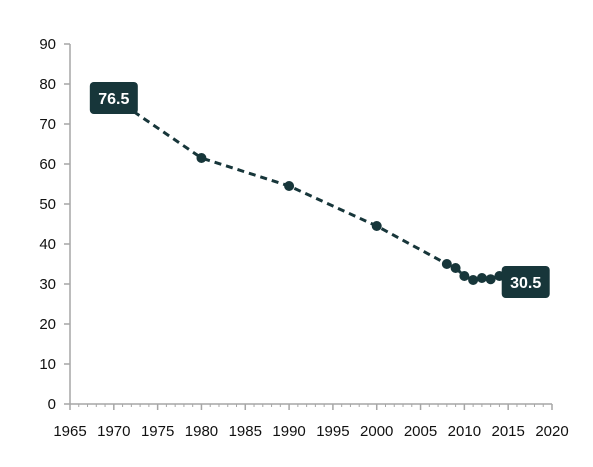 The image size is (593, 467). What do you see at coordinates (376, 431) in the screenshot?
I see `x-tick-label: 2000` at bounding box center [376, 431].